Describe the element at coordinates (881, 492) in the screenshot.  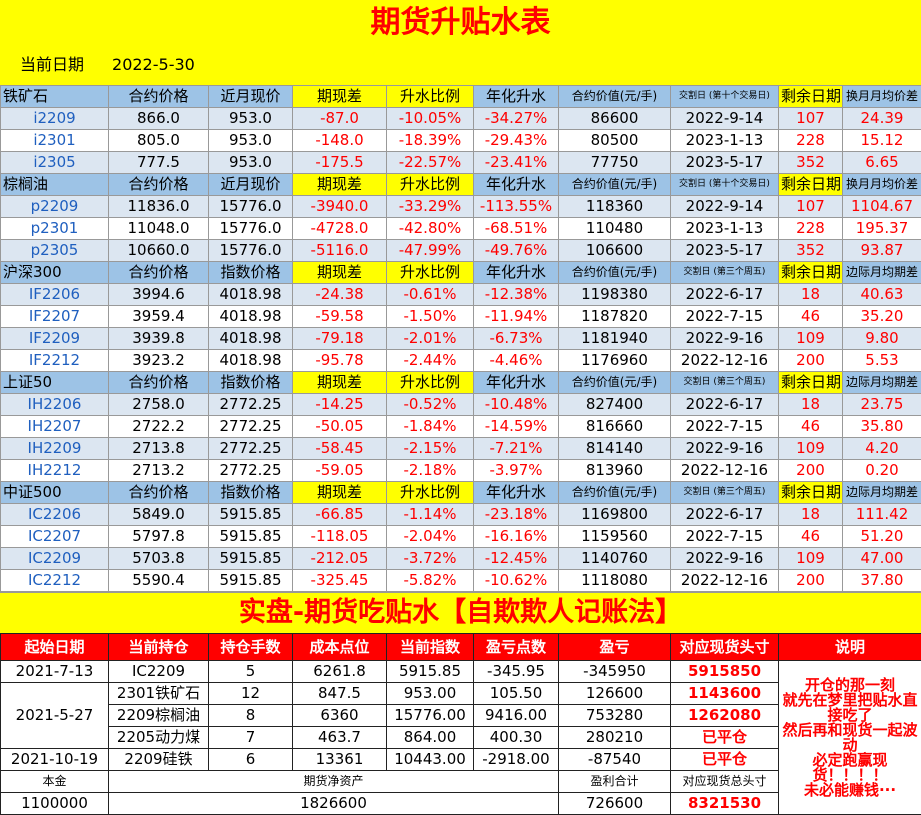
I see `header-cell: 边际月均期差` at that location.